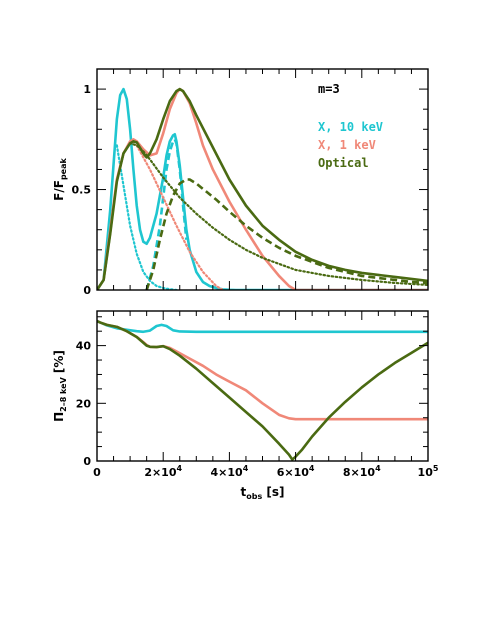 The image size is (482, 623). I want to click on y-axis-label: Π2–8 keV [%], so click(60, 386).